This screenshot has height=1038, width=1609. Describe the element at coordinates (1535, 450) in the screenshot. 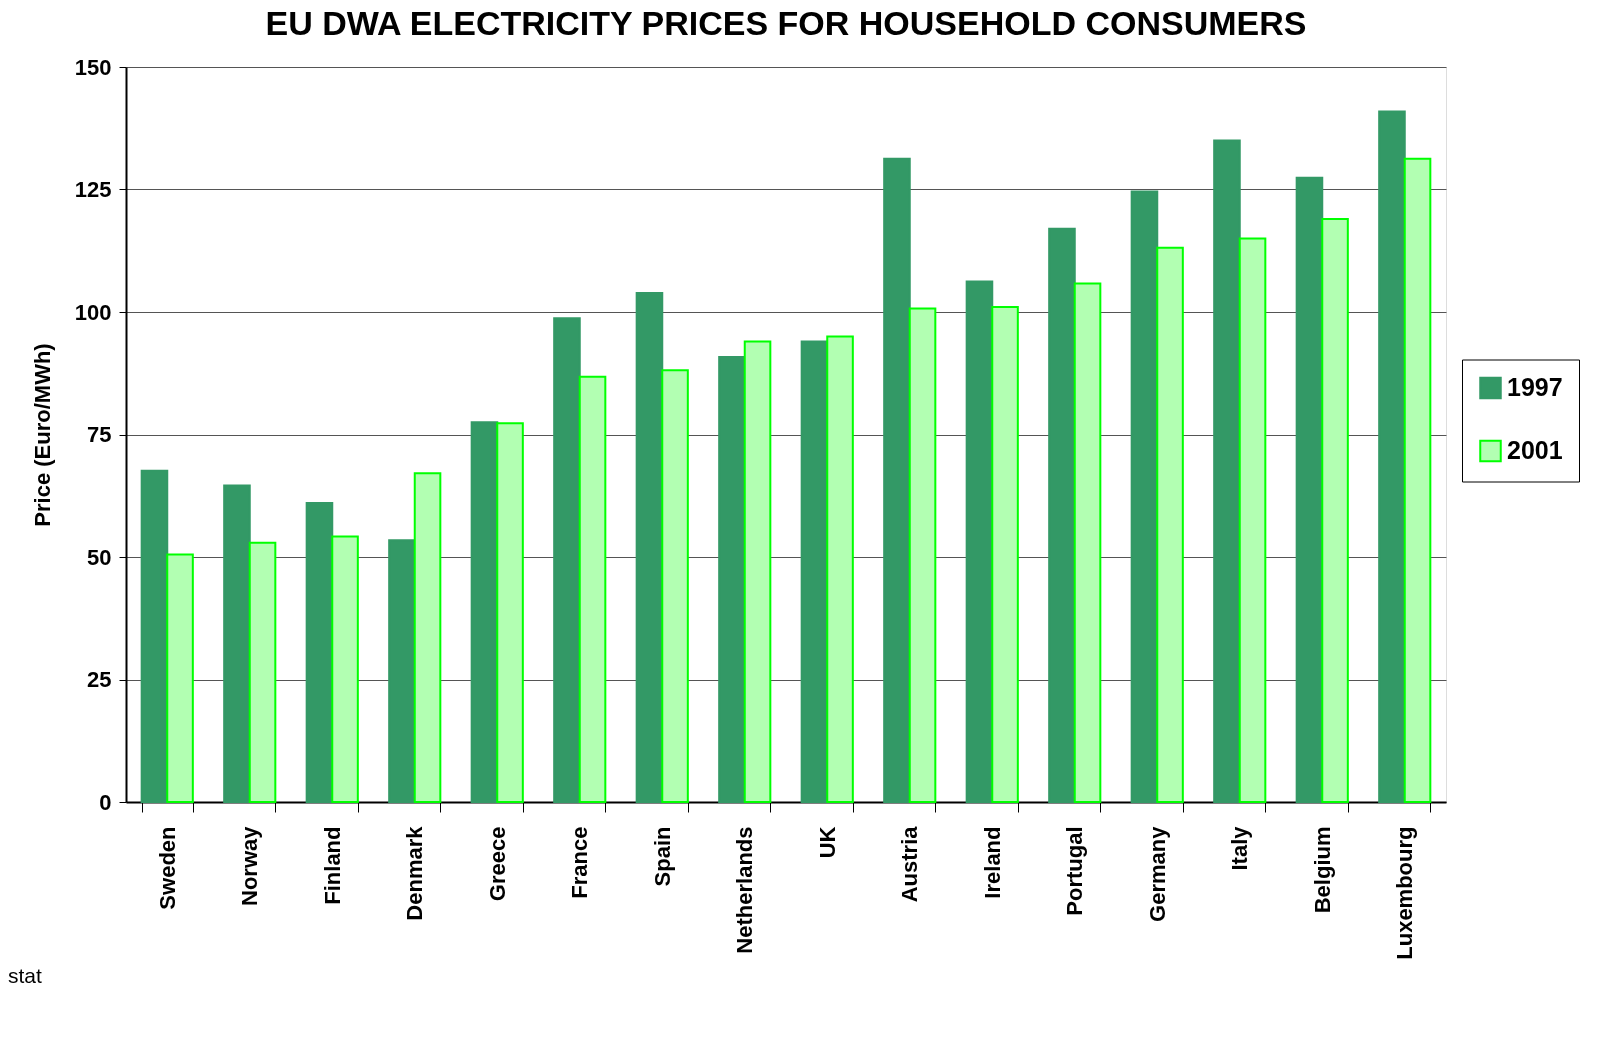

I see `legend-label: 2001` at that location.